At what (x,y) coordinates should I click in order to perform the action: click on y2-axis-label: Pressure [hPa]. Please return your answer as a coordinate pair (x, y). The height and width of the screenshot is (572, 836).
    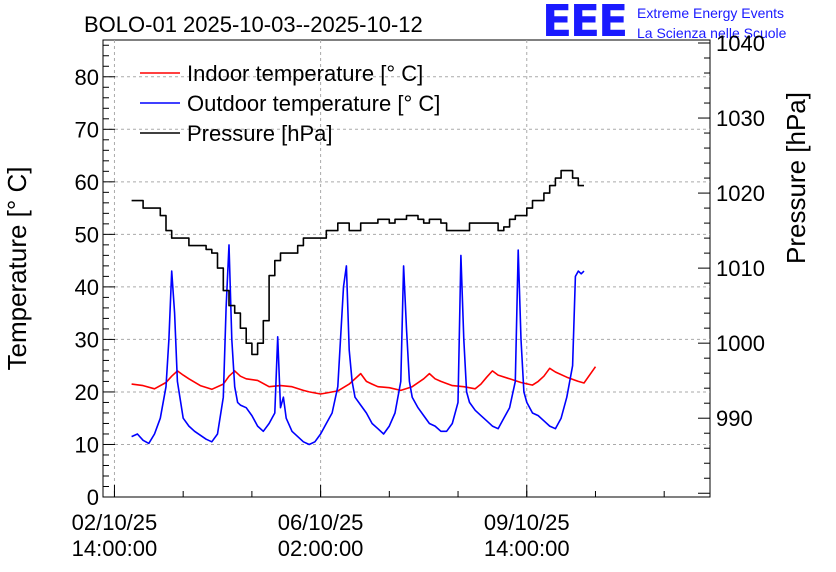
    Looking at the image, I should click on (796, 178).